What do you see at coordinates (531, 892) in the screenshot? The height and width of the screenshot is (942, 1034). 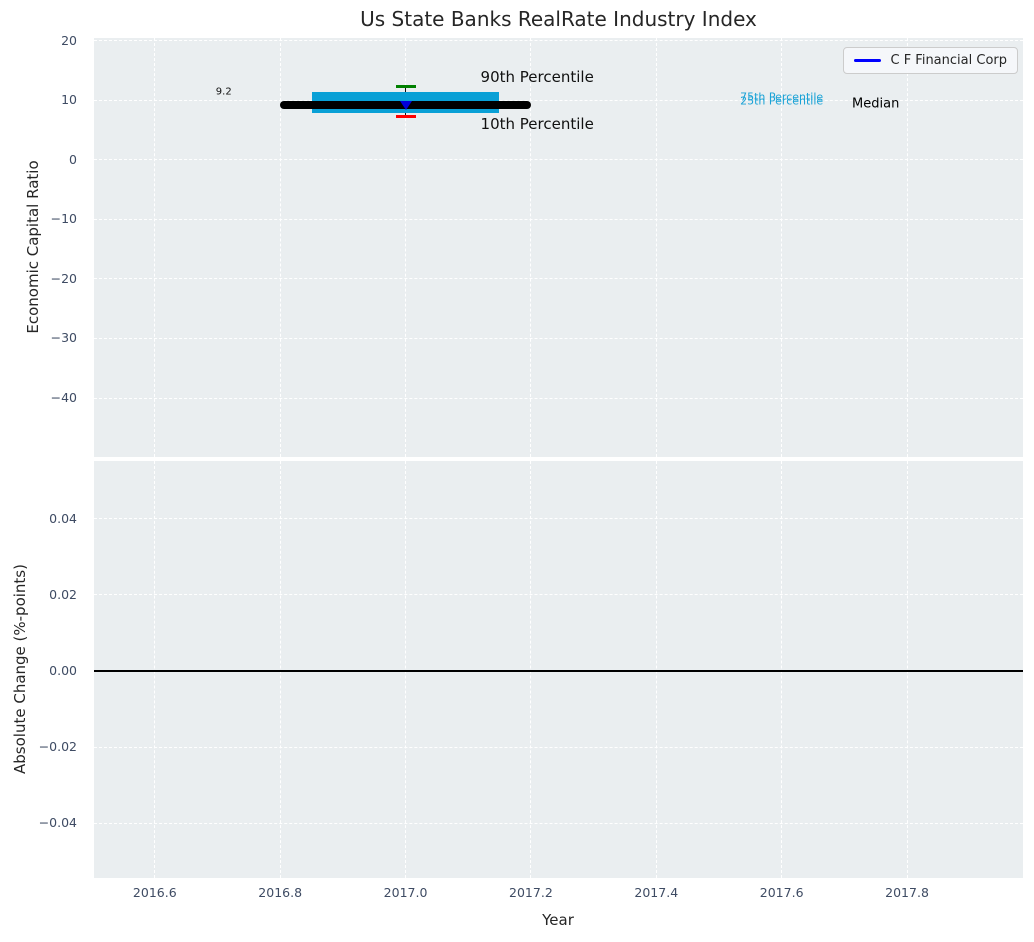 I see `x-tick-label: 2017.2` at bounding box center [531, 892].